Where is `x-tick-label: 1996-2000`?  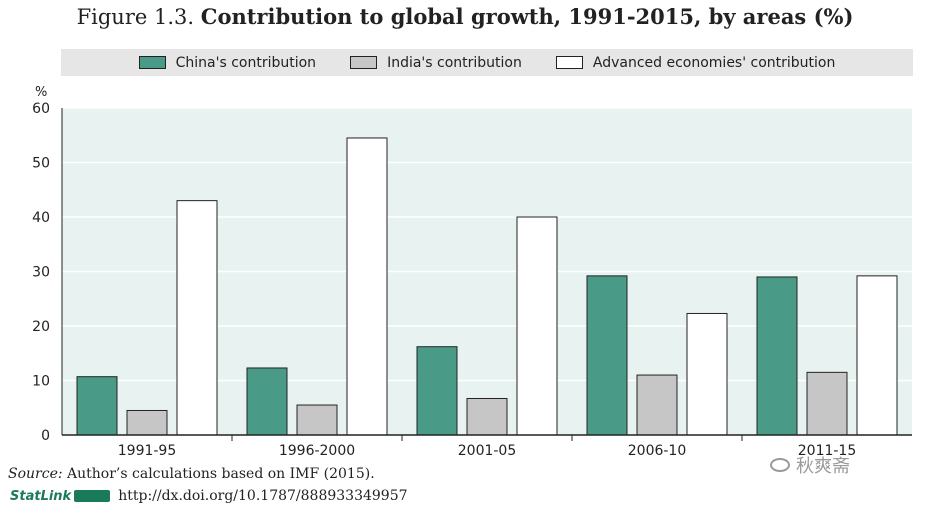 x-tick-label: 1996-2000 is located at coordinates (317, 451).